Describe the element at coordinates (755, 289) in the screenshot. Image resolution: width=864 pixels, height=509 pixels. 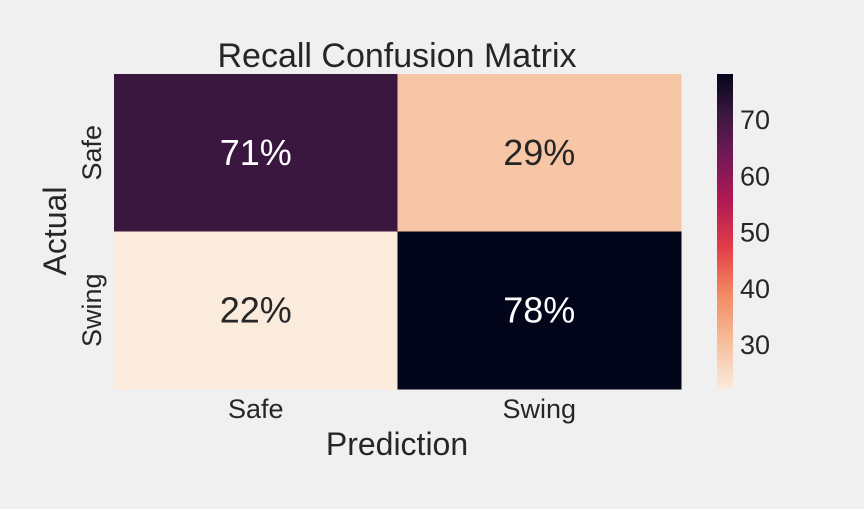
I see `colorbar-tick-label: 40` at that location.